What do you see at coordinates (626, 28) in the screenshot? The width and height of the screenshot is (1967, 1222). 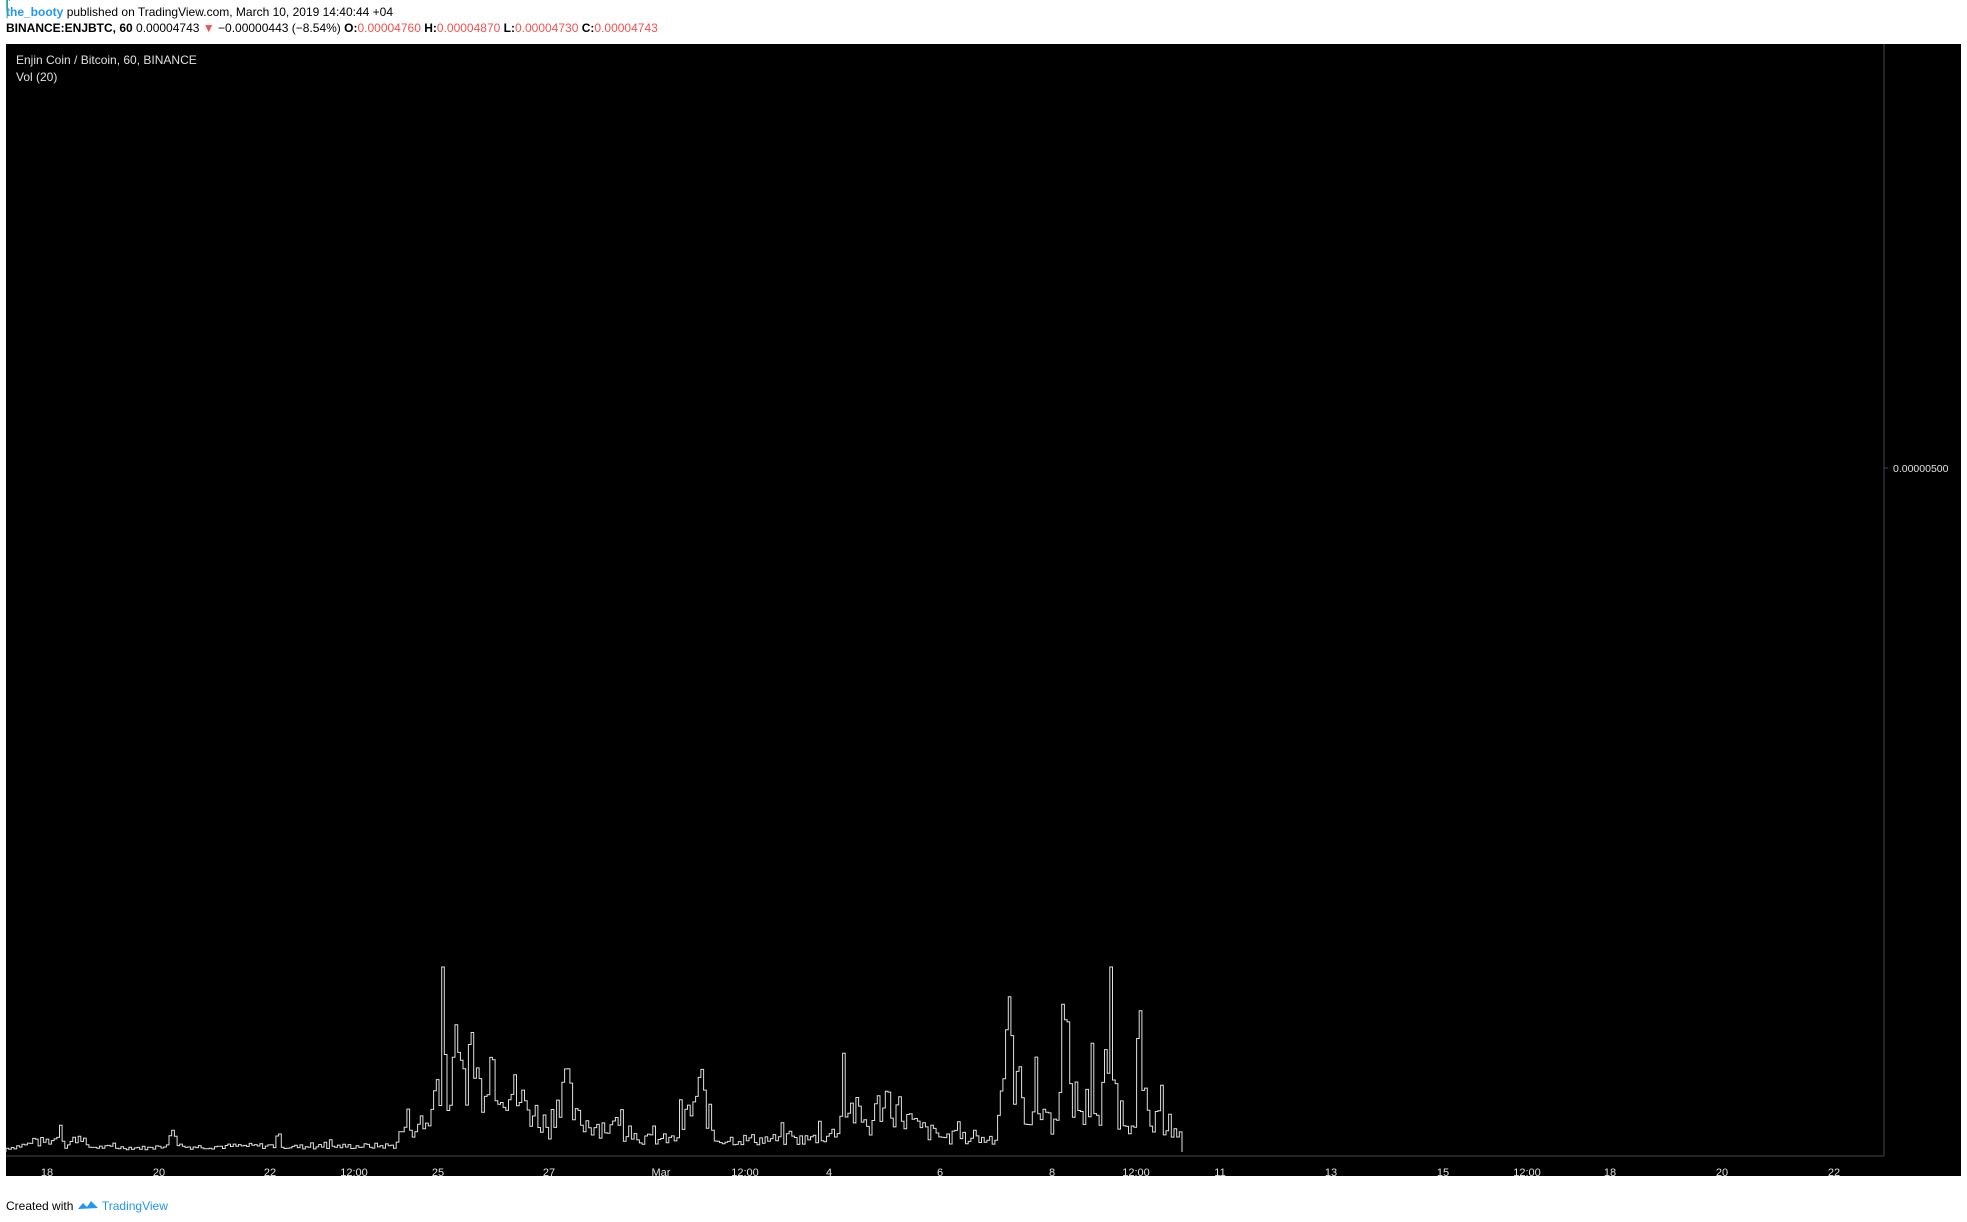 I see `close-value: 0.00004743` at bounding box center [626, 28].